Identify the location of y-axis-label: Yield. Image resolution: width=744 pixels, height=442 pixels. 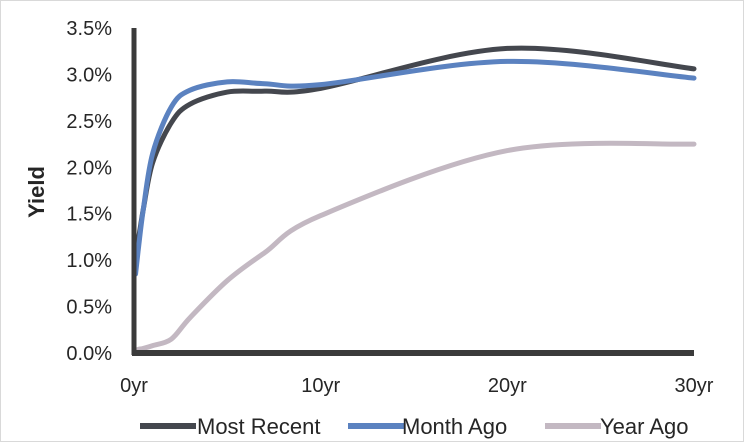
(36, 192).